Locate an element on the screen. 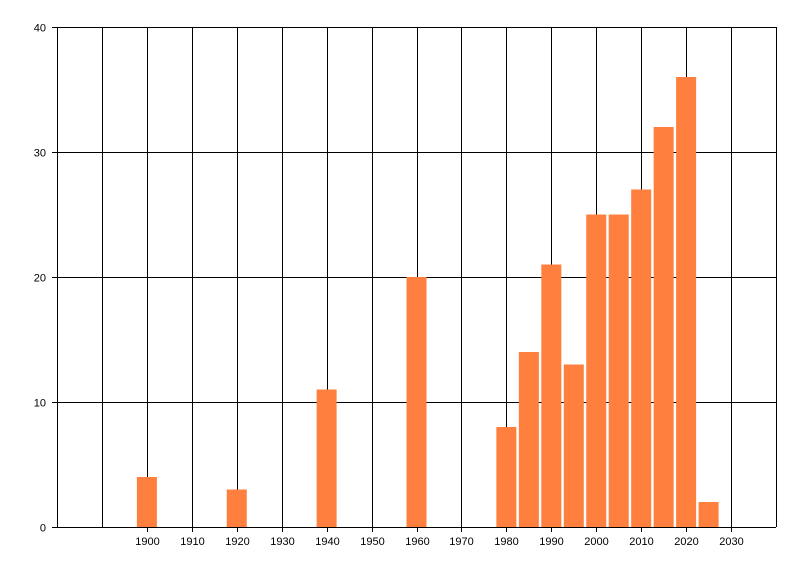 The image size is (800, 576). x-tick-label: 2020 is located at coordinates (686, 542).